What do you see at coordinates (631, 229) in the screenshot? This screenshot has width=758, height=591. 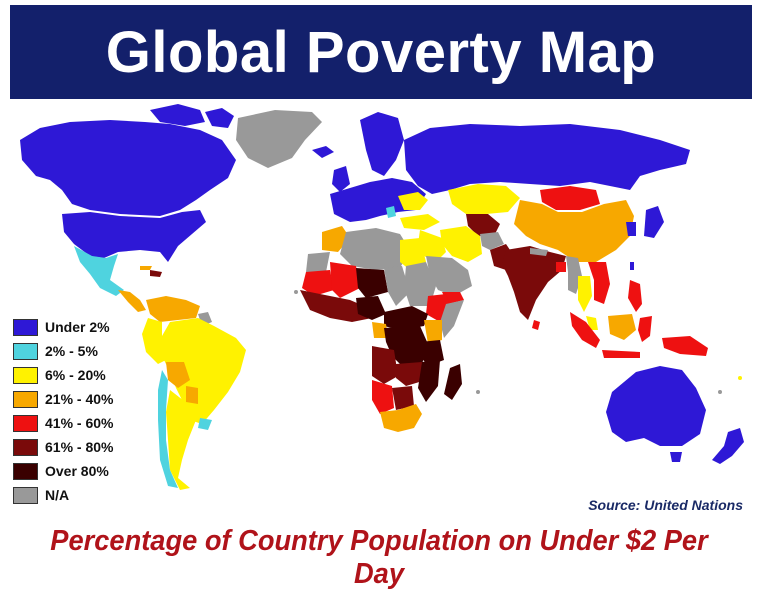 I see `region-korea` at bounding box center [631, 229].